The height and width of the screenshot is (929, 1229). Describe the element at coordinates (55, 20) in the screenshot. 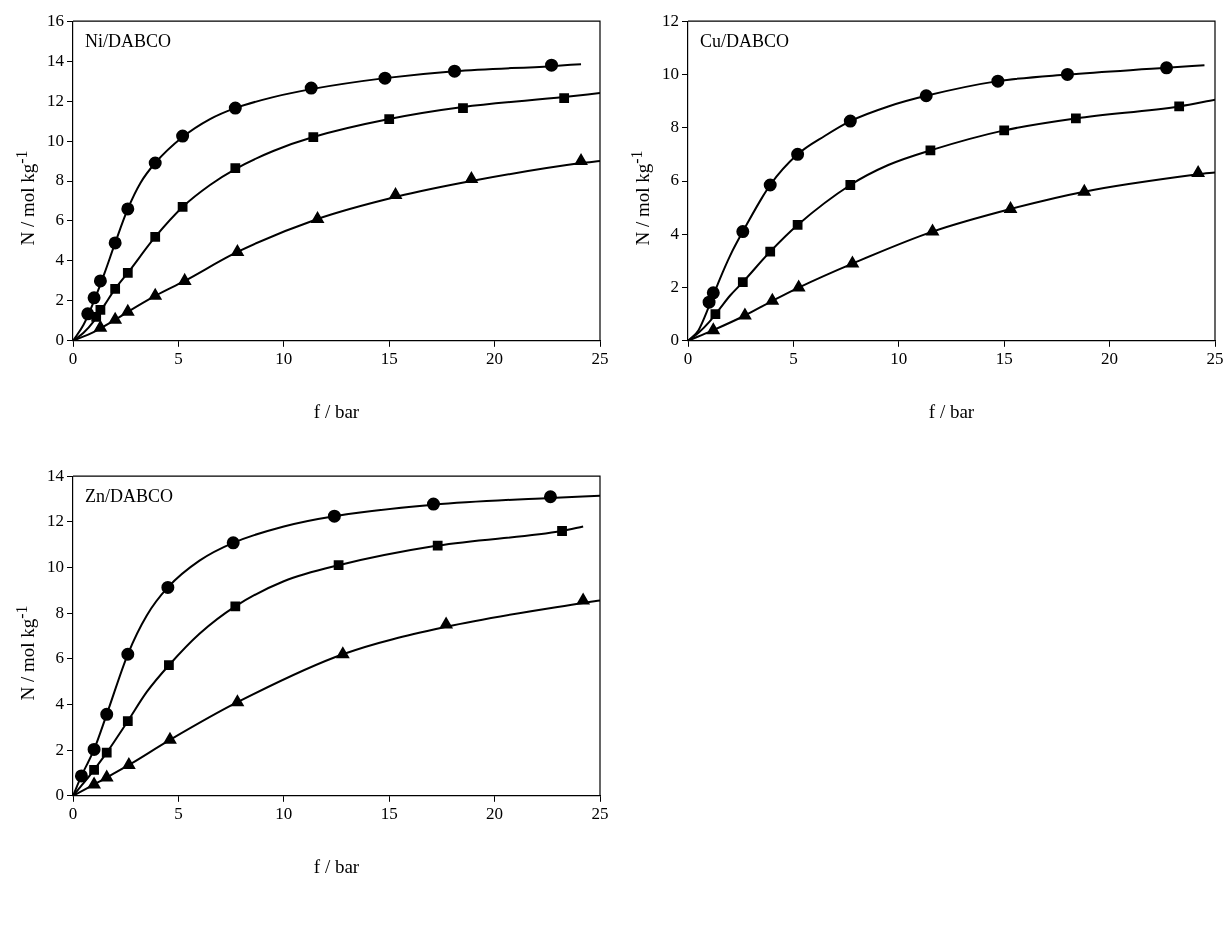

I see `y-tick-label: 16` at that location.